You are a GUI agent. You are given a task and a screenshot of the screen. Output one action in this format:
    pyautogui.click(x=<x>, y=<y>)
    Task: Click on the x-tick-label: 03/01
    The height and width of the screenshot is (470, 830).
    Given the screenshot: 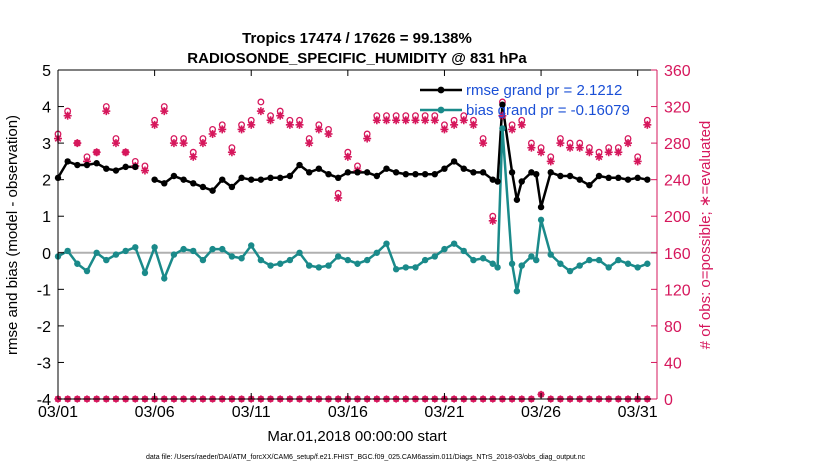 What is the action you would take?
    pyautogui.click(x=58, y=412)
    